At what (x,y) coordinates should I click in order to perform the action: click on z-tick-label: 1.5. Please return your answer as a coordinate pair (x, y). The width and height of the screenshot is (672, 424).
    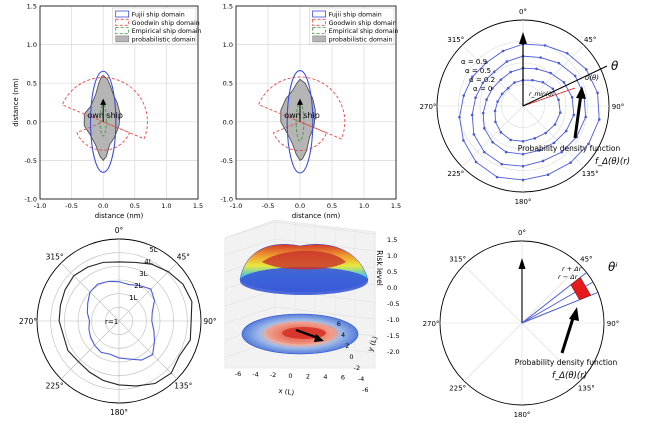
    Looking at the image, I should click on (392, 240).